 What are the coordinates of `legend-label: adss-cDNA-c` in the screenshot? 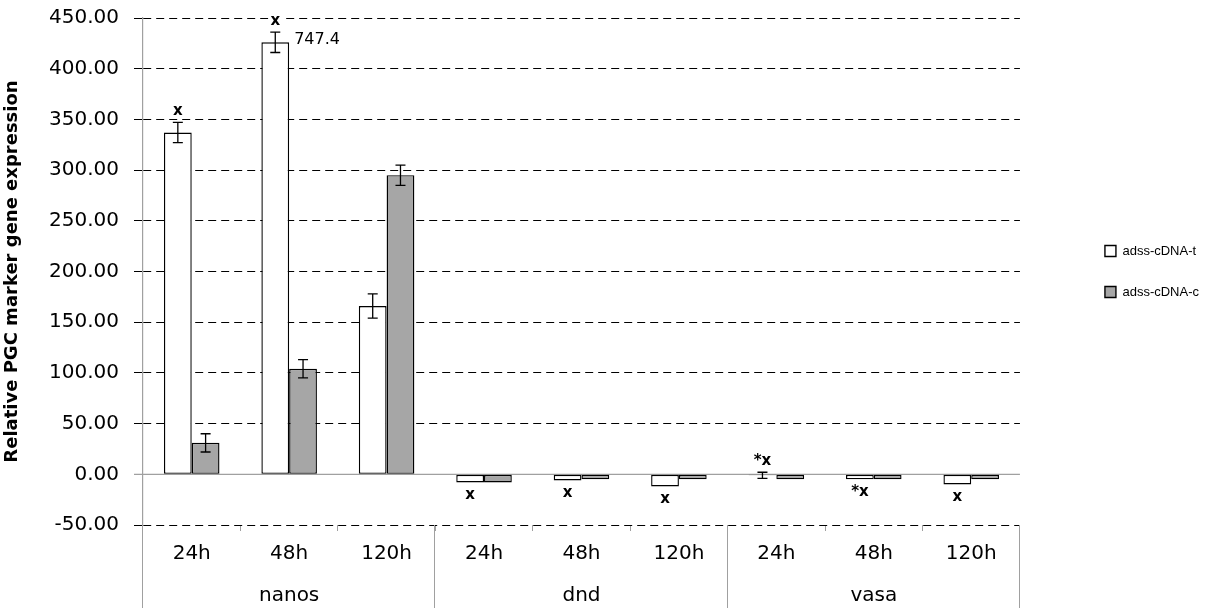 It's located at (1161, 291).